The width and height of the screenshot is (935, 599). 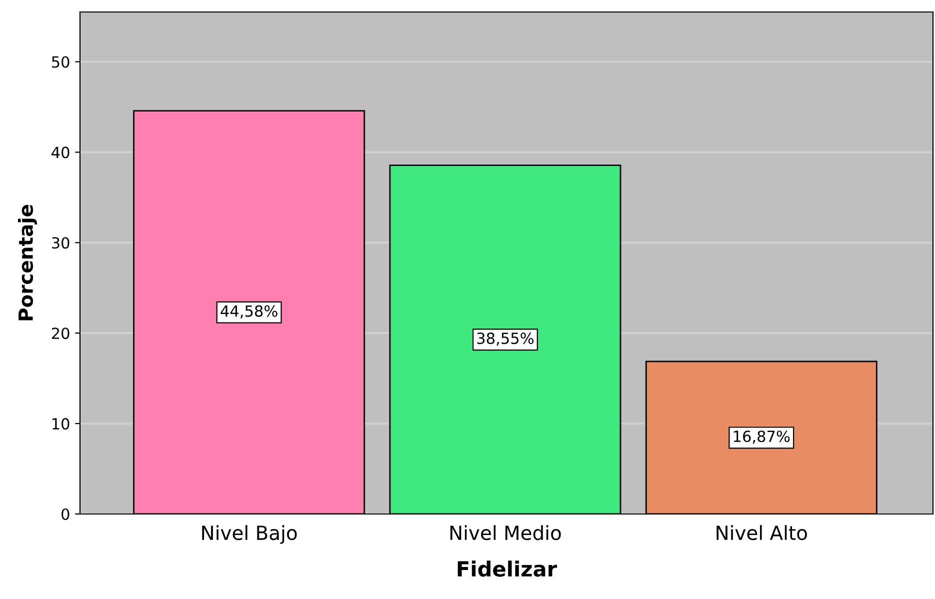 I want to click on y-tick-label: 0, so click(x=66, y=514).